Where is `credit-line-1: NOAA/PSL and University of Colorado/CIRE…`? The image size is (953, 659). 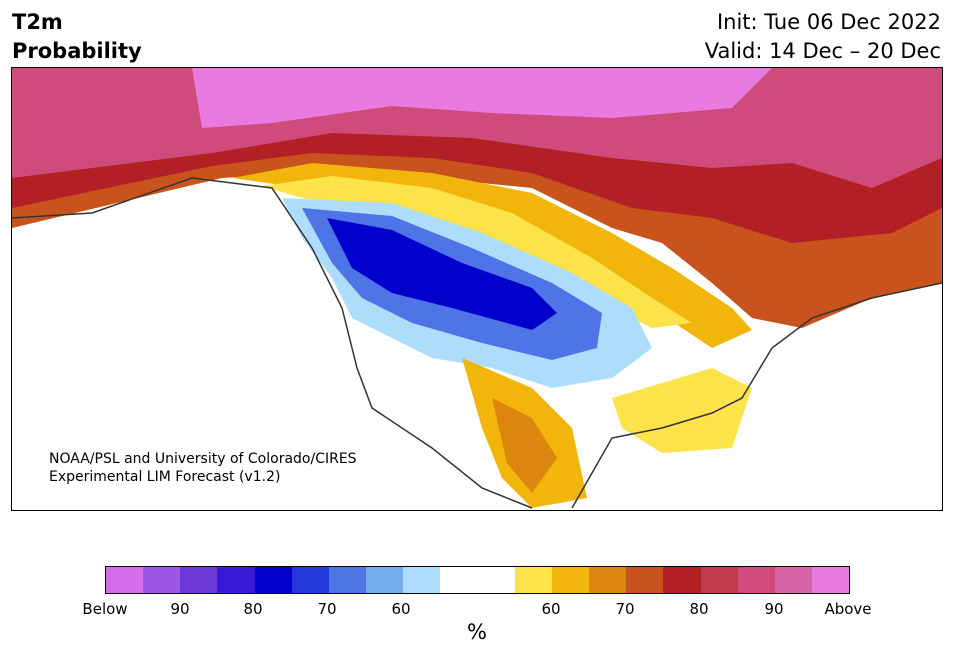 credit-line-1: NOAA/PSL and University of Colorado/CIRE… is located at coordinates (203, 459).